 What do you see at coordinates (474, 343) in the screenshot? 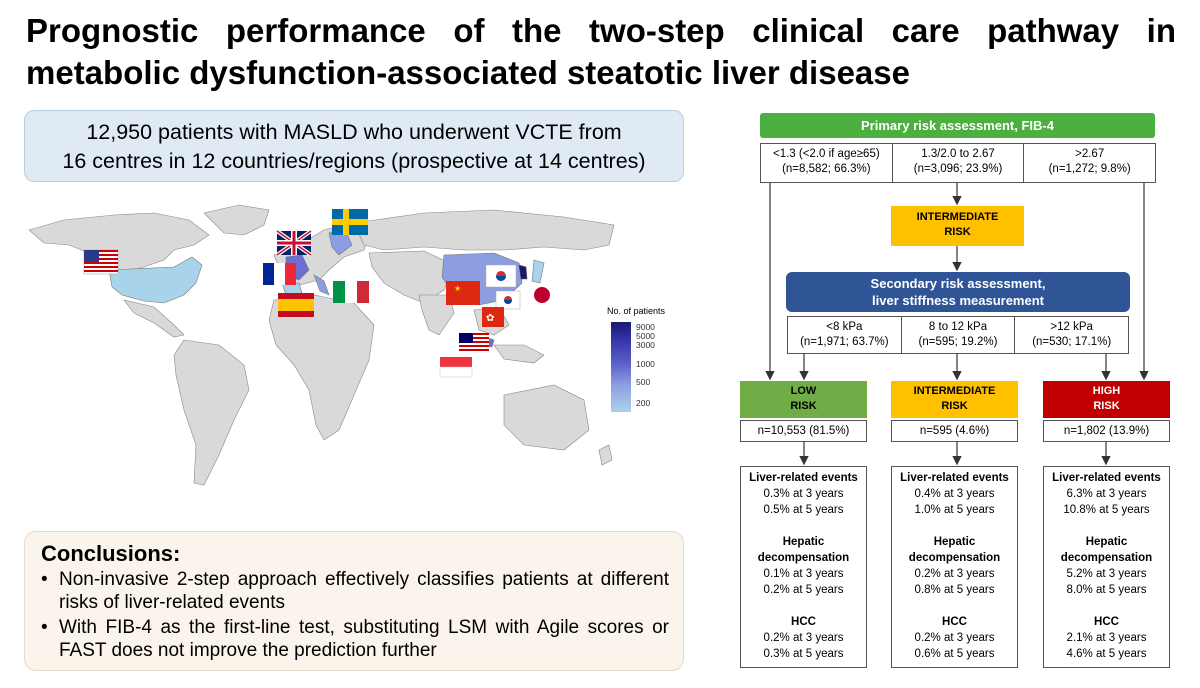
I see `flag-malaysia-icon` at bounding box center [474, 343].